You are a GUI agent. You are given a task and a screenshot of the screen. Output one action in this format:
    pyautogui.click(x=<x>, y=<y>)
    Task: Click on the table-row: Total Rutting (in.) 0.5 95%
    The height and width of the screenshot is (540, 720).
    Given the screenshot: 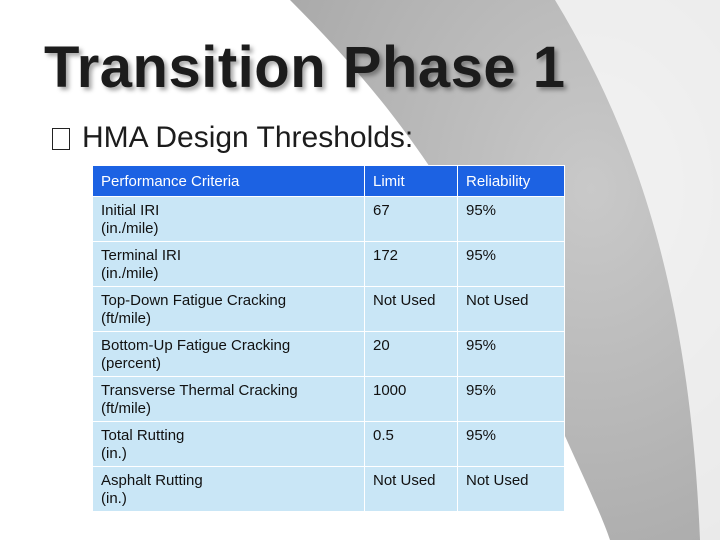 What is the action you would take?
    pyautogui.click(x=328, y=444)
    